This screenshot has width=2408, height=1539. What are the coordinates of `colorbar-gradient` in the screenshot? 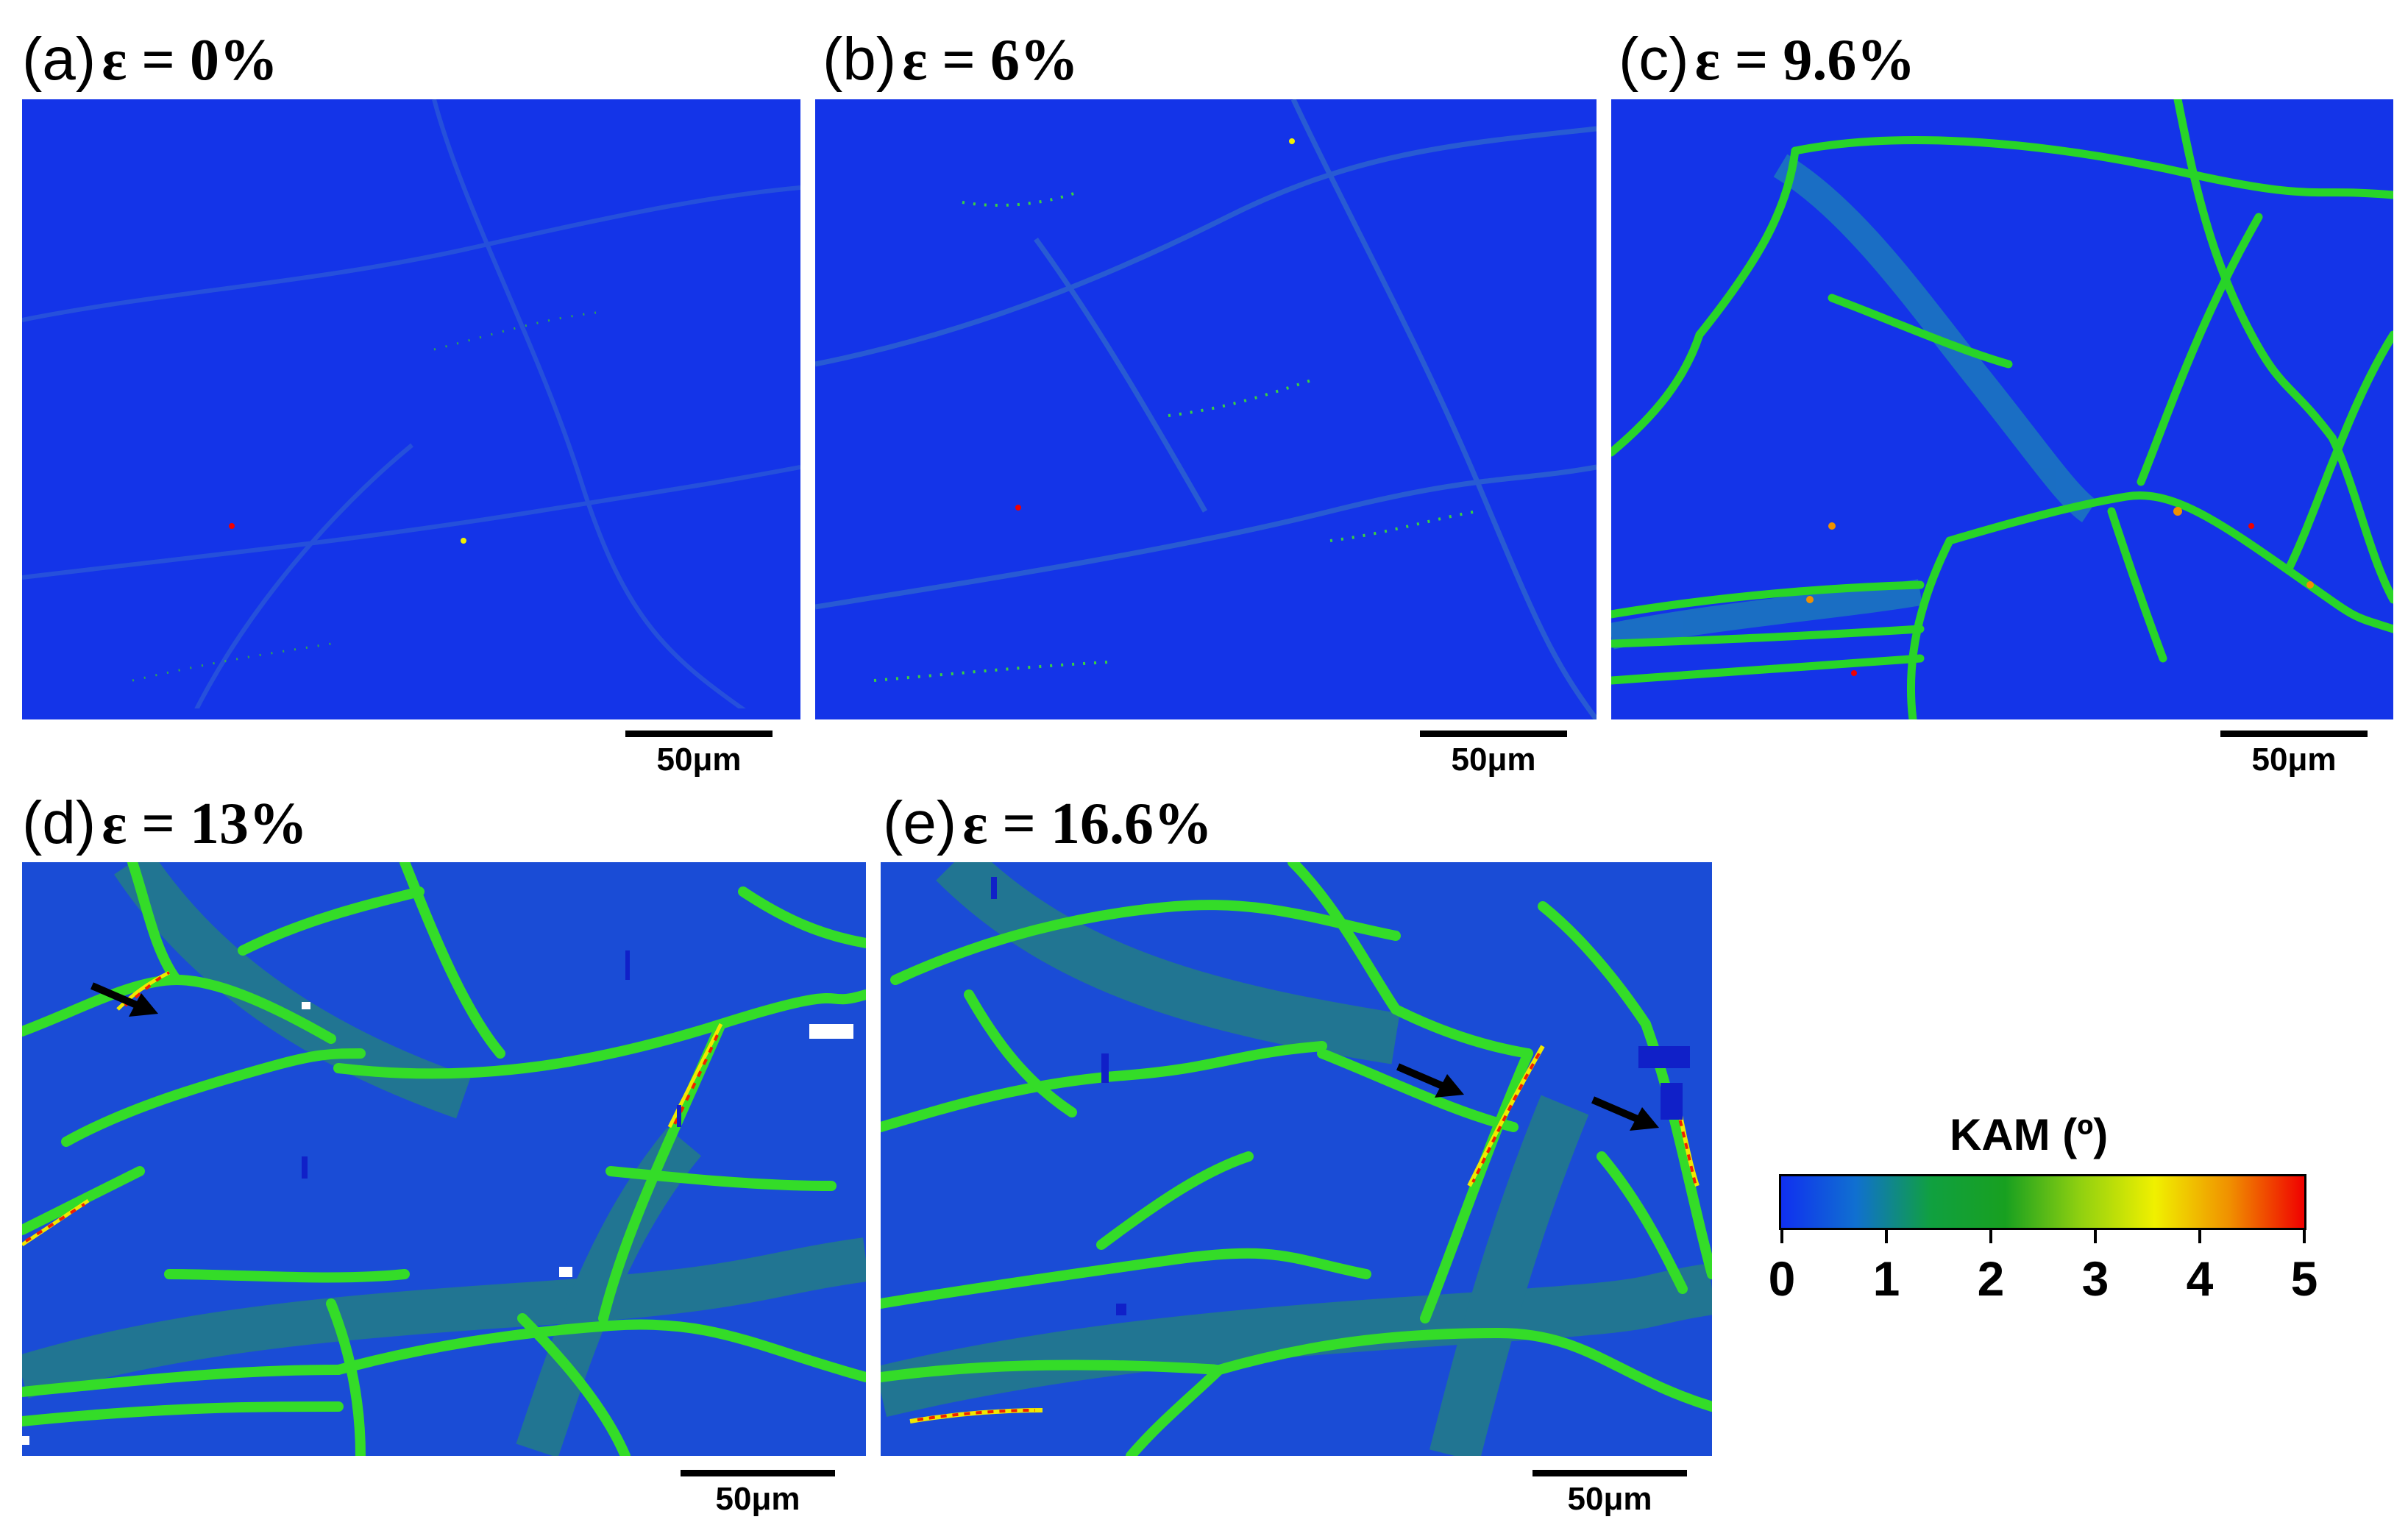 It's located at (2043, 1202).